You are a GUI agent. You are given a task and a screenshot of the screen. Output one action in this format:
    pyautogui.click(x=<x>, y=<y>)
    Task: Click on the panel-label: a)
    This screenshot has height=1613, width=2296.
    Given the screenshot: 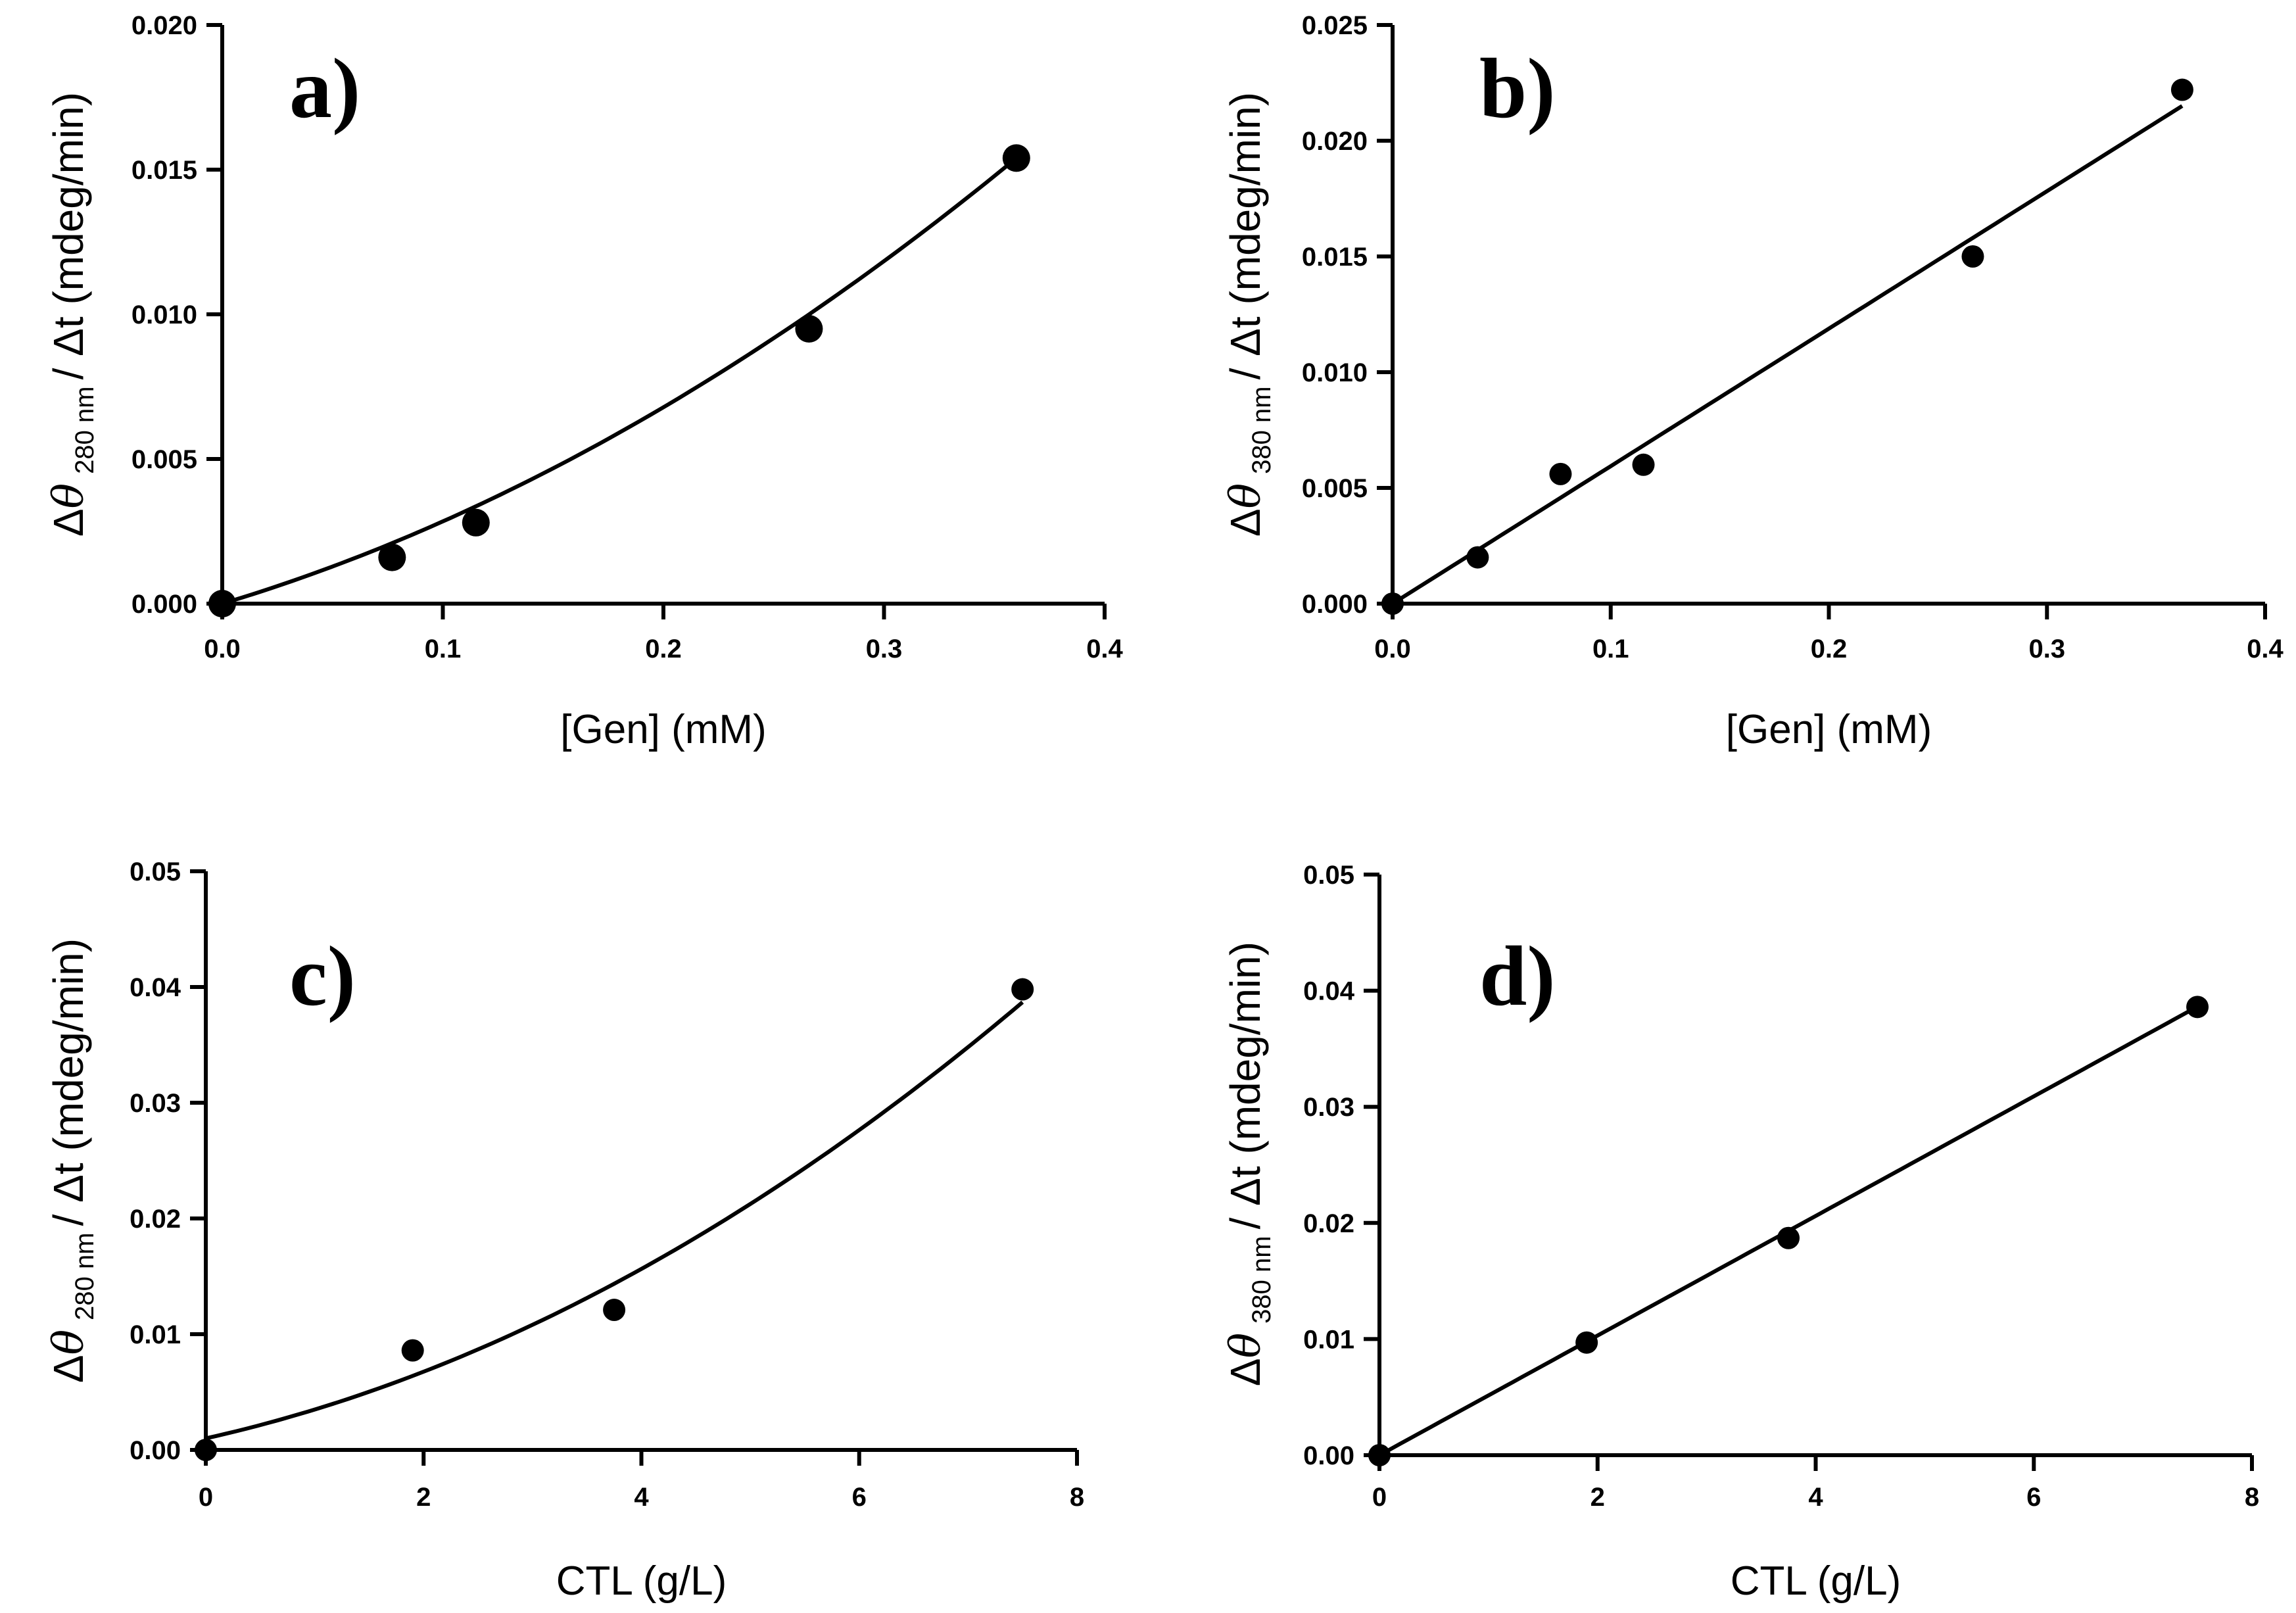 What is the action you would take?
    pyautogui.click(x=324, y=88)
    